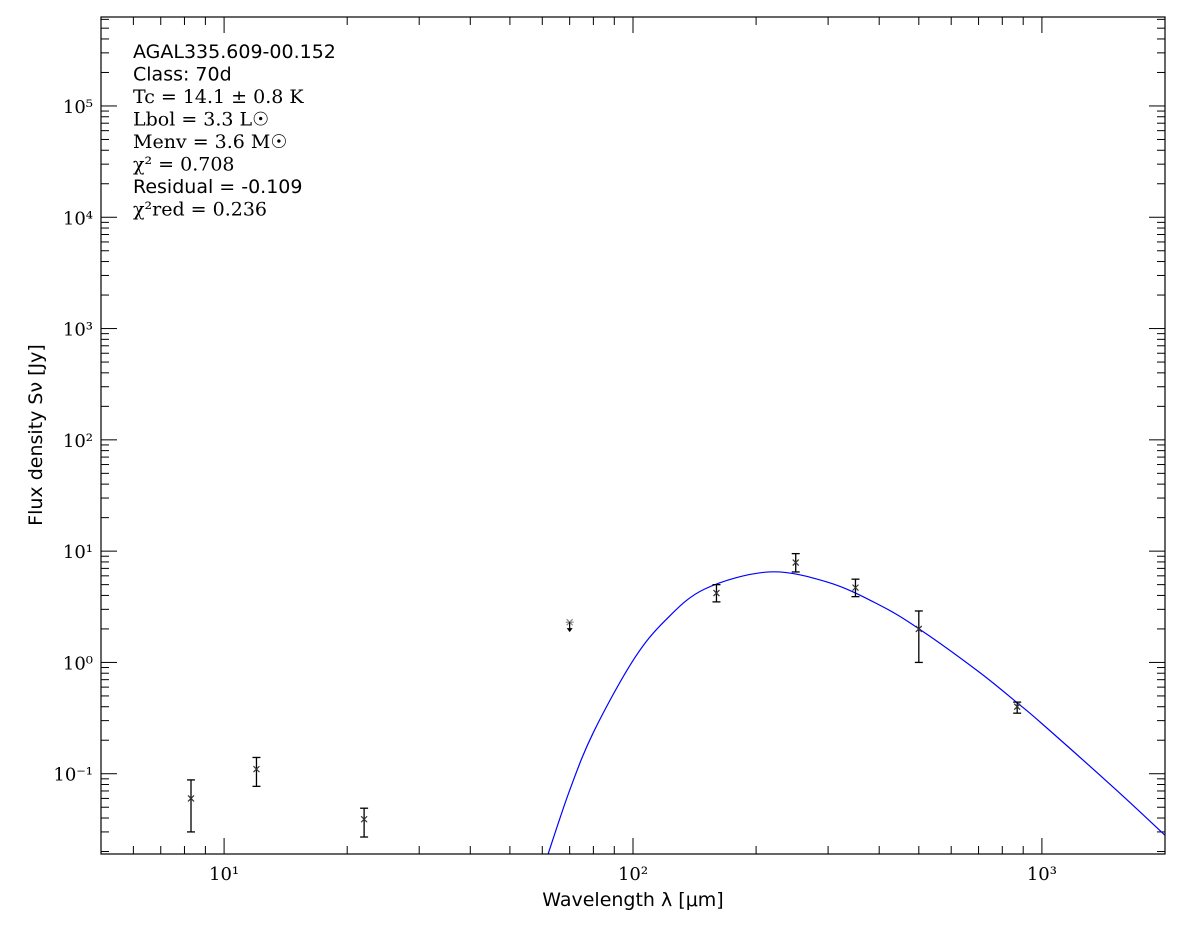 The height and width of the screenshot is (937, 1200). What do you see at coordinates (632, 900) in the screenshot?
I see `x-axis-label: Wavelength λ [μm]` at bounding box center [632, 900].